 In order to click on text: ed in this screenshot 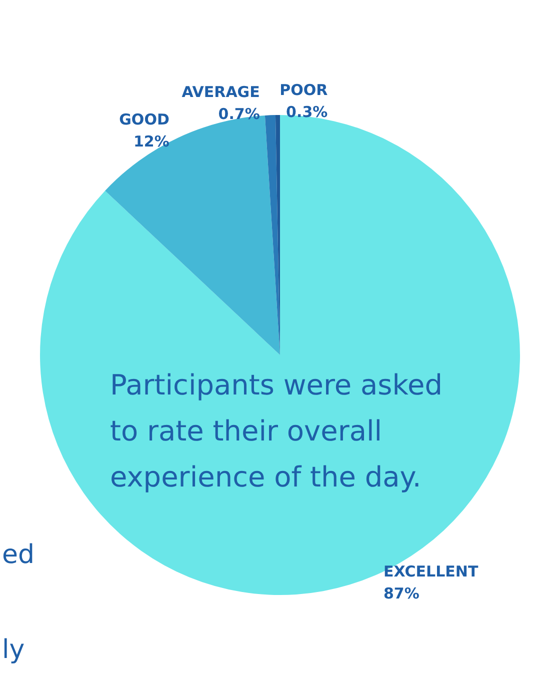, I will do `click(18, 555)`.